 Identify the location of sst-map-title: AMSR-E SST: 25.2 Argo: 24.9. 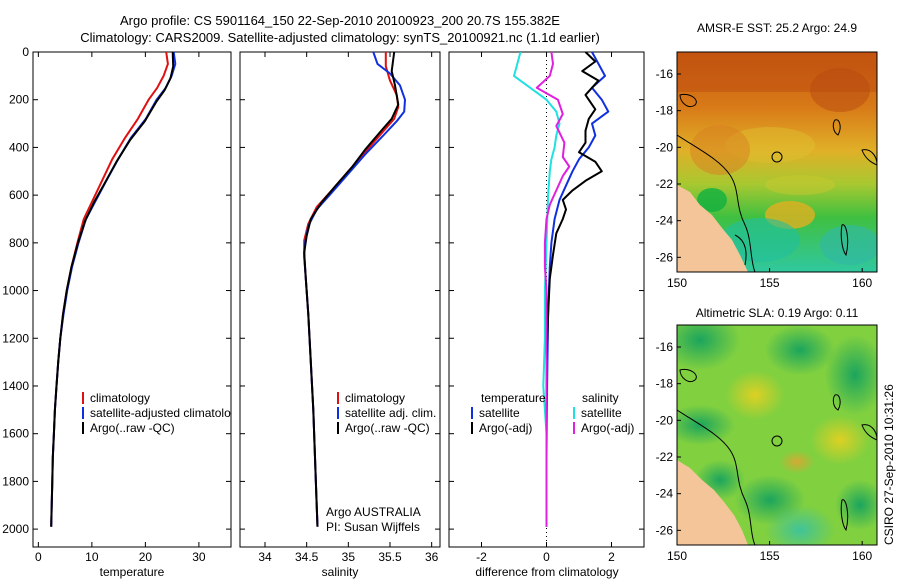
(777, 28).